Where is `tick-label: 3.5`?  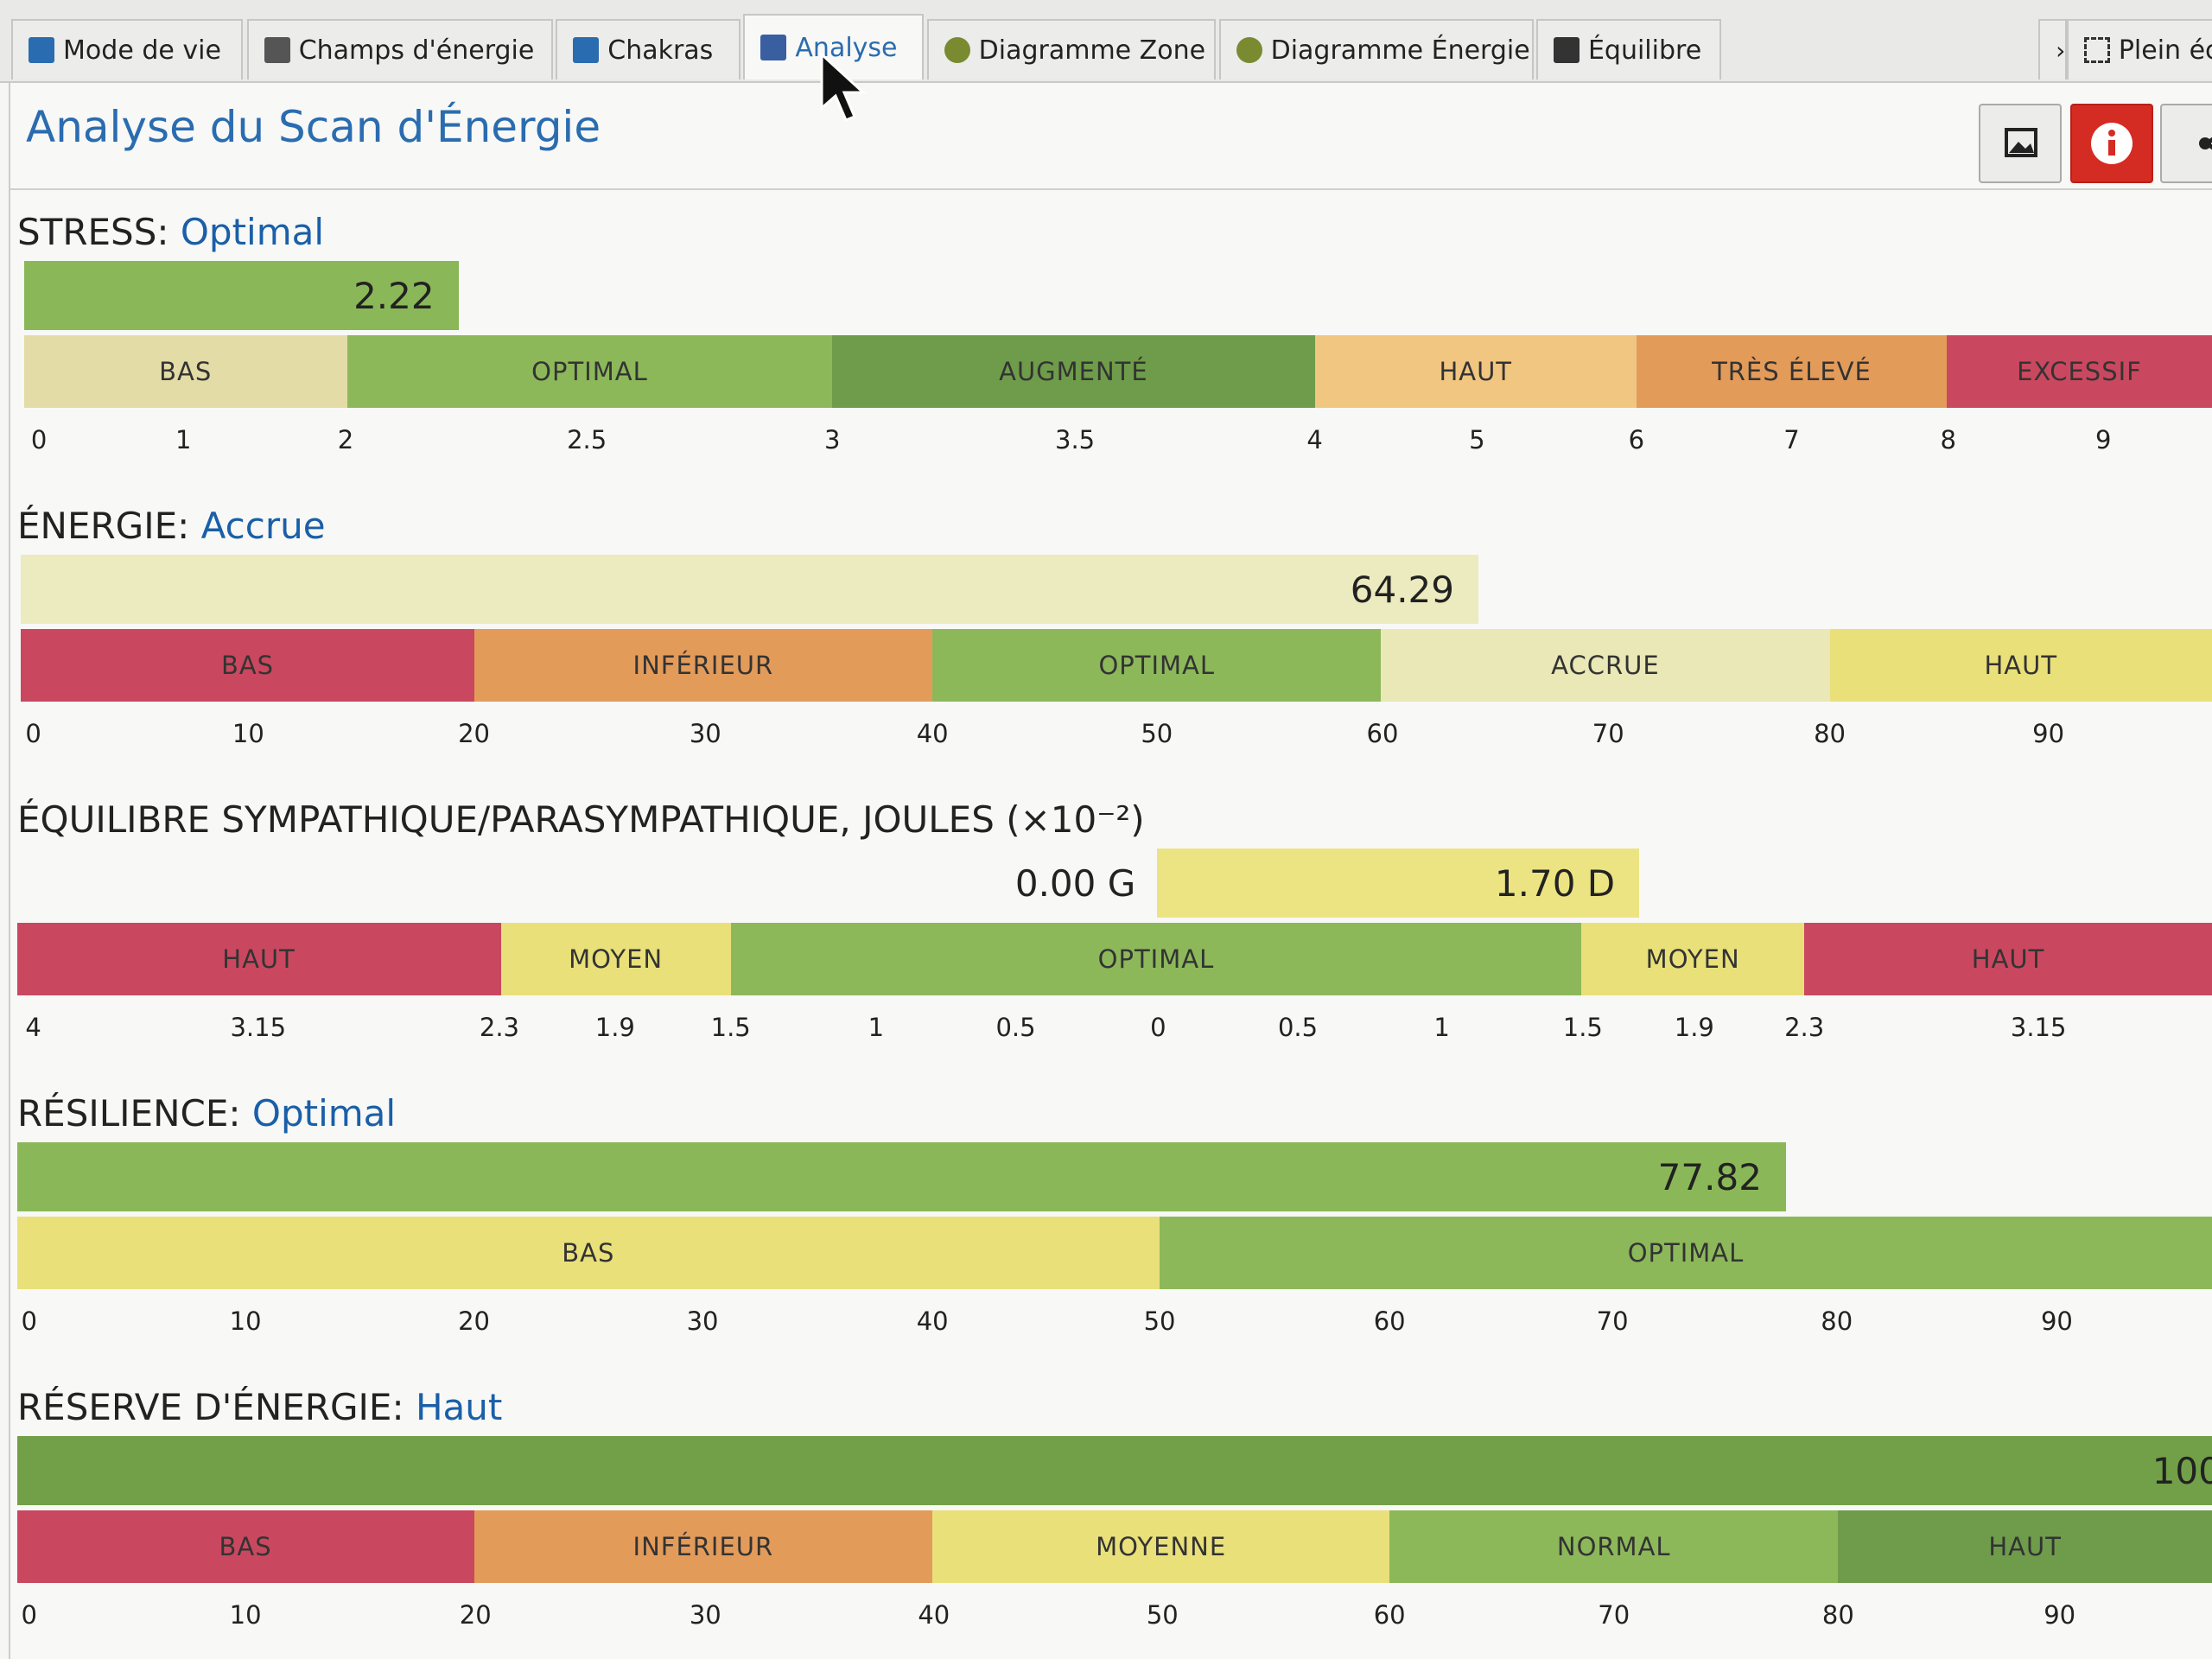
tick-label: 3.5 is located at coordinates (1075, 439).